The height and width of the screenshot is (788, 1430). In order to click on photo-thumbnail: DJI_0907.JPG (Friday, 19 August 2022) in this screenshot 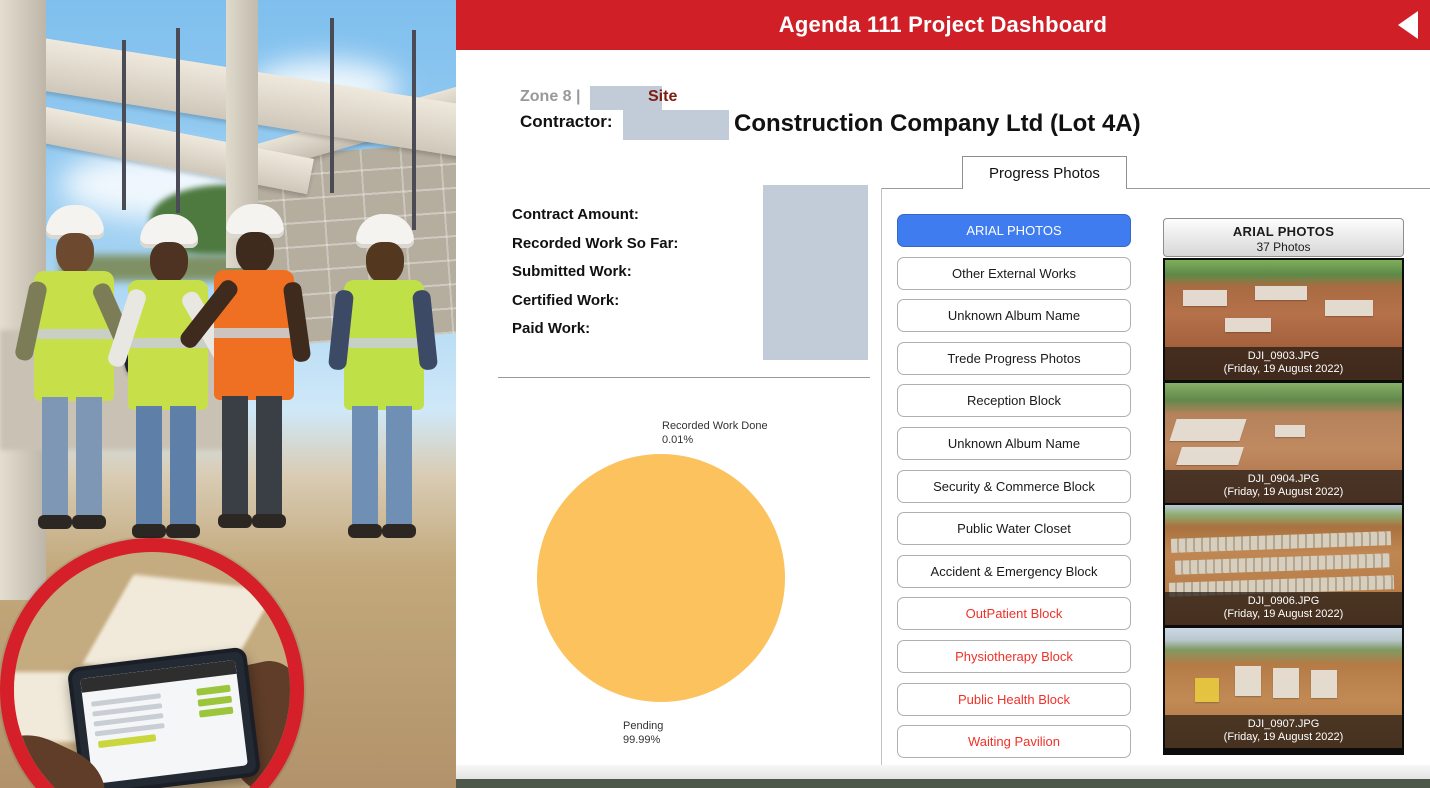, I will do `click(1283, 687)`.